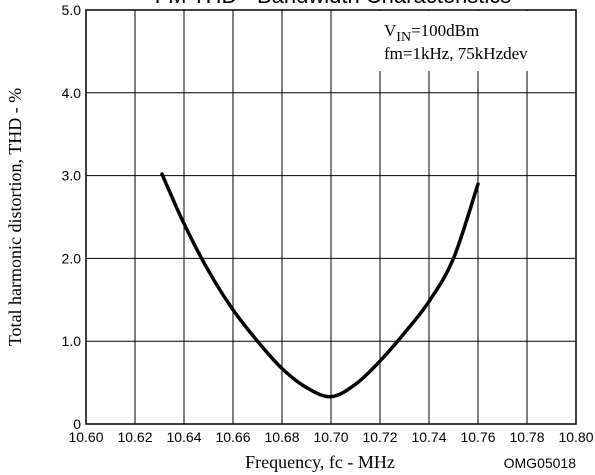 This screenshot has height=475, width=595. I want to click on vin-subscript: IN, so click(403, 37).